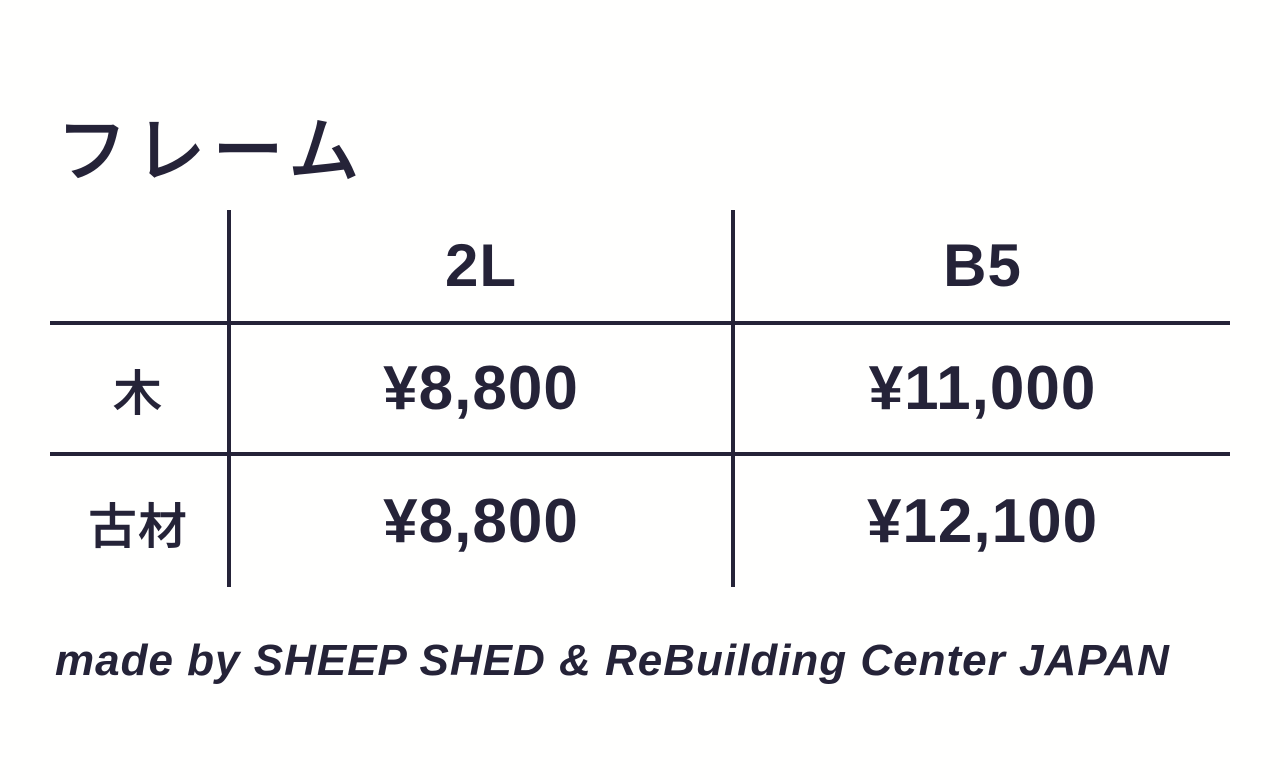  I want to click on price-reclaimed-wood-b5: ¥12,100, so click(980, 521).